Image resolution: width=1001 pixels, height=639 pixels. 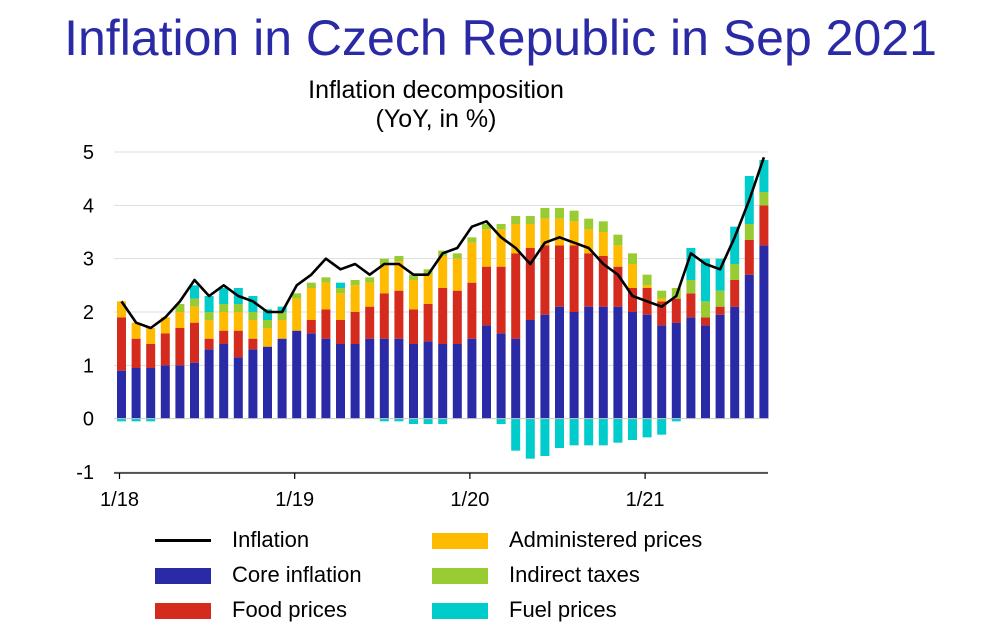 I want to click on chart-title-line-2: (YoY, in %), so click(x=436, y=119).